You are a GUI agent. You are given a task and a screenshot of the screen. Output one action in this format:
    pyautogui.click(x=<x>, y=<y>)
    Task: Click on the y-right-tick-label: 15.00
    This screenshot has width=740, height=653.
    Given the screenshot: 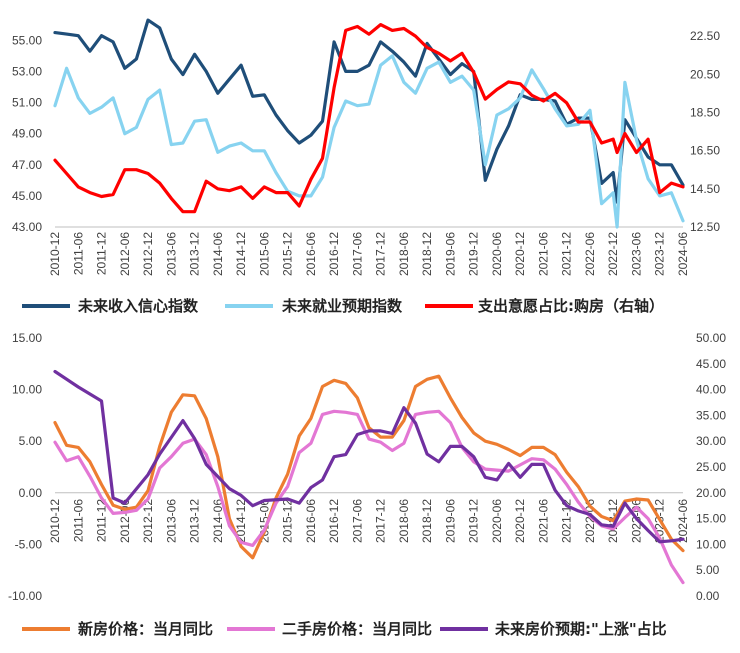 What is the action you would take?
    pyautogui.click(x=711, y=519)
    